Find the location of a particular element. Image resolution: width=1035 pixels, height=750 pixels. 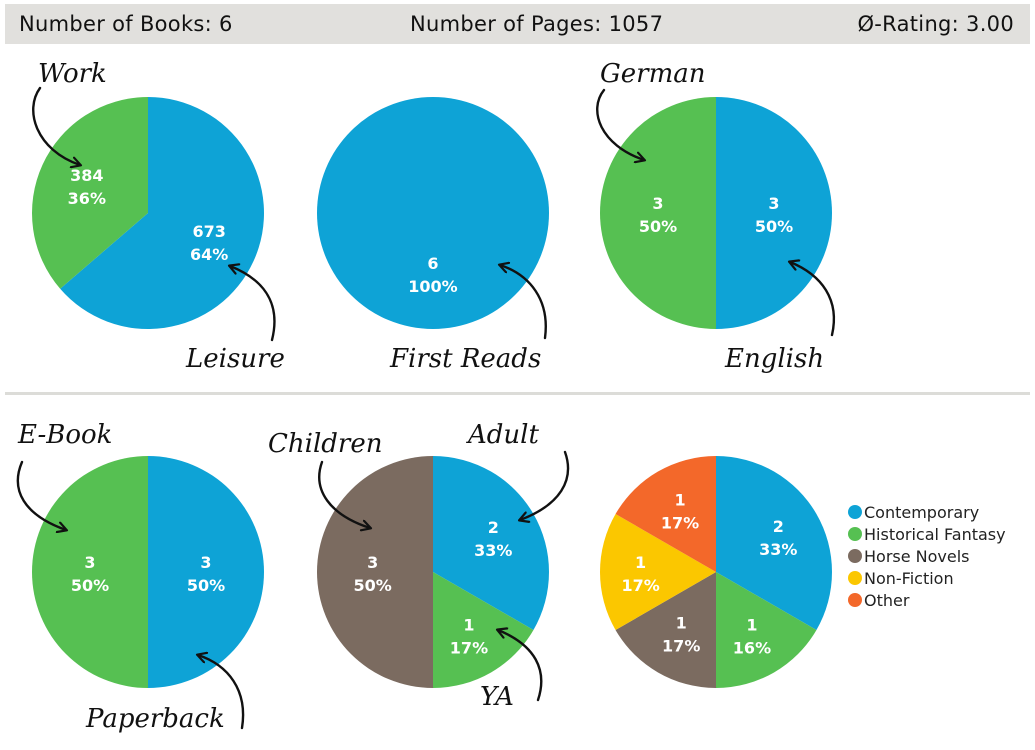

pie-slice-other is located at coordinates (665, 514).